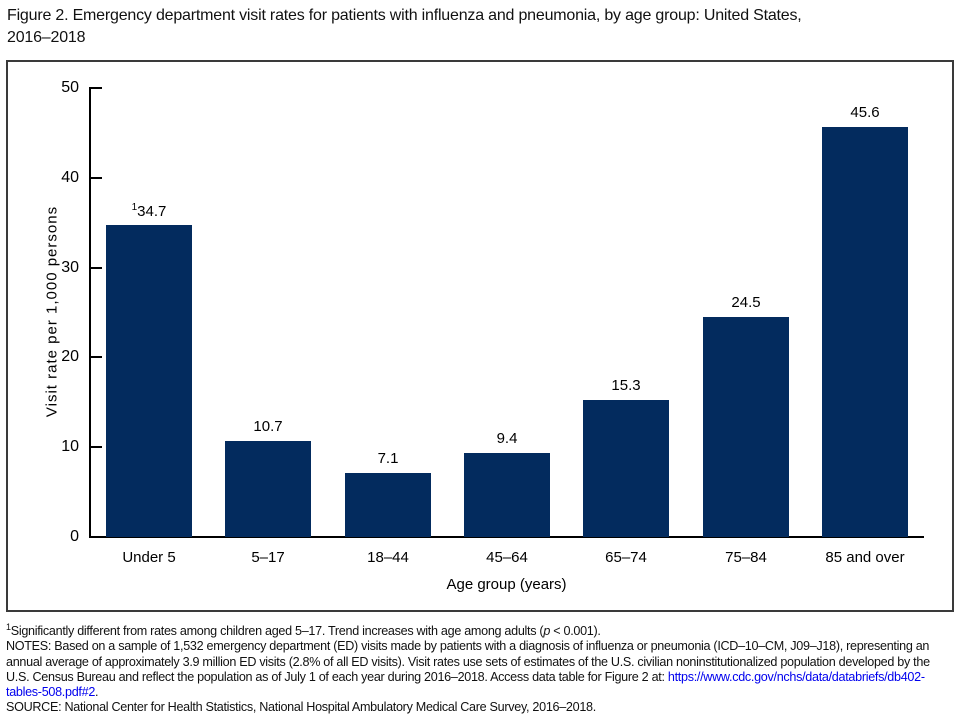 The width and height of the screenshot is (960, 720). I want to click on y-axis-title: Visit rate per 1,000 persons, so click(52, 311).